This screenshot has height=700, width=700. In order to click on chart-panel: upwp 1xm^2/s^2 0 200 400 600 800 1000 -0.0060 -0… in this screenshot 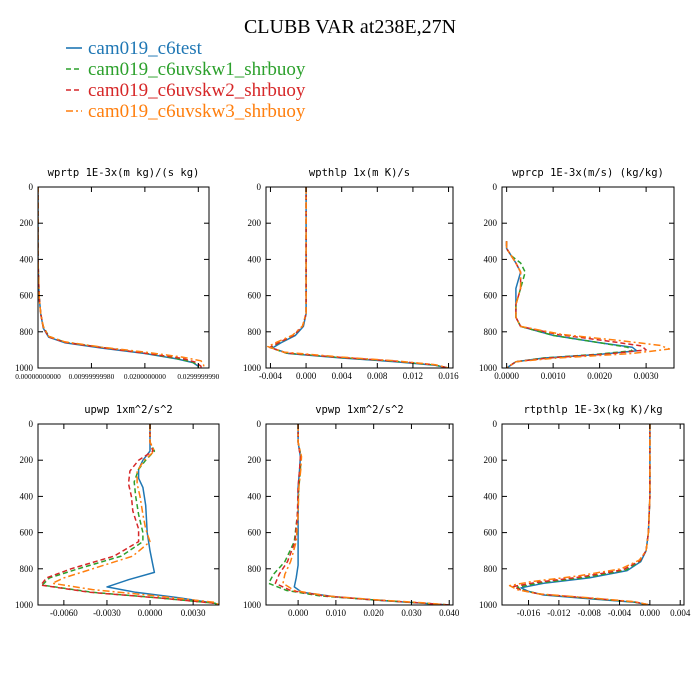, I will do `click(117, 511)`.